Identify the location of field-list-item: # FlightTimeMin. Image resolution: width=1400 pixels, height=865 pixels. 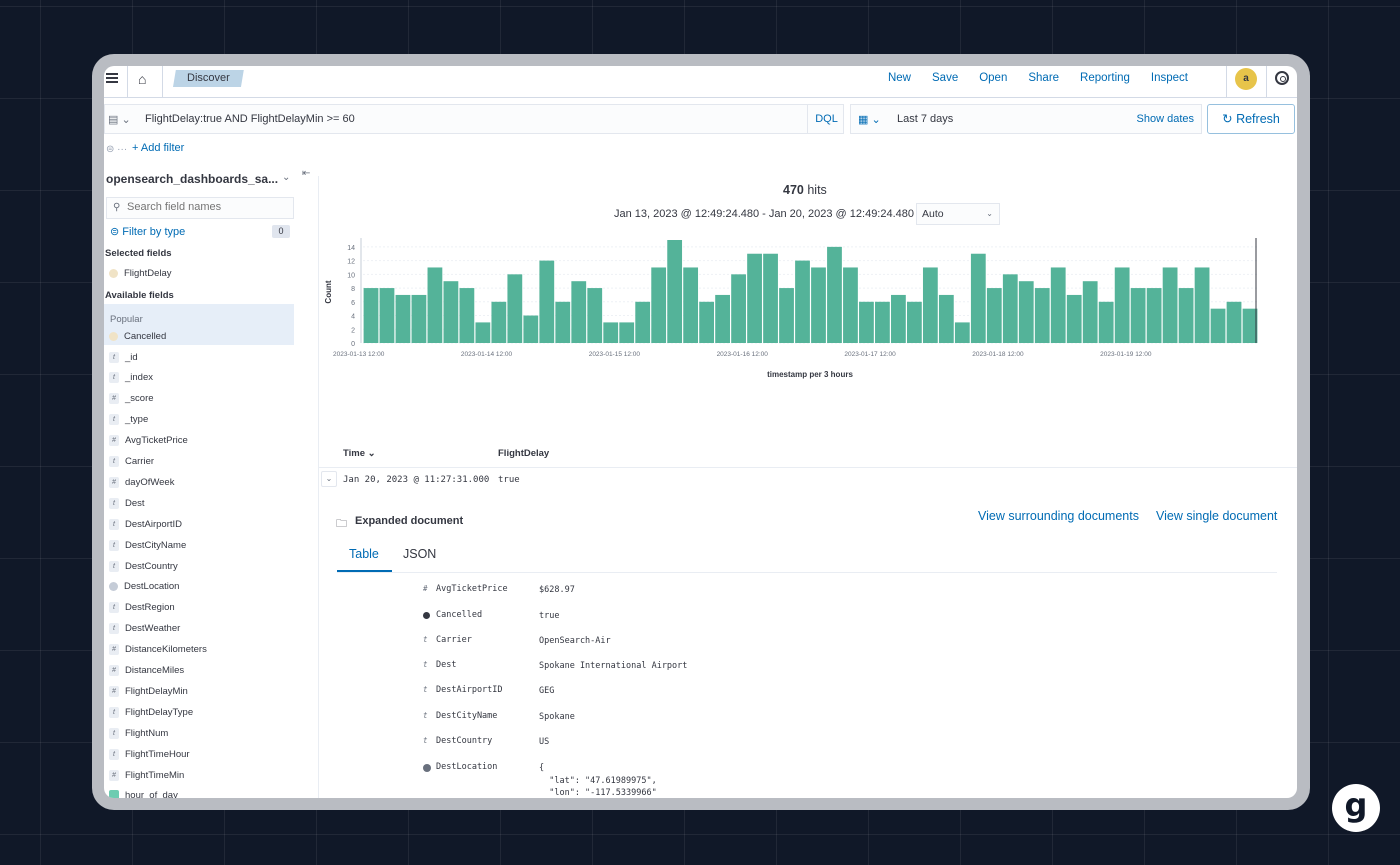
(146, 775).